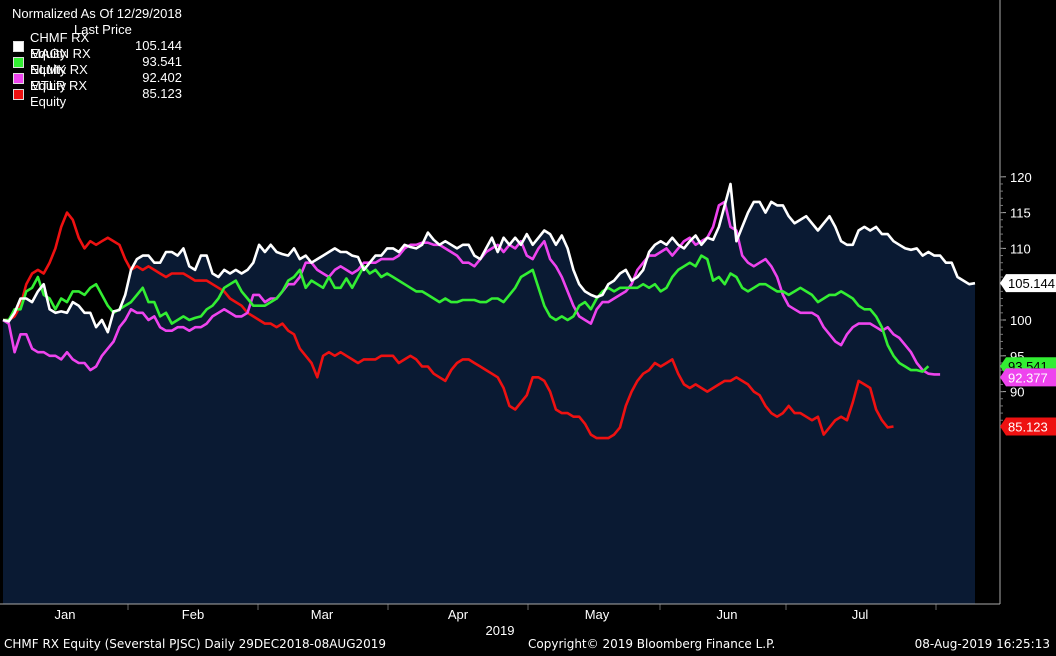  Describe the element at coordinates (1020, 213) in the screenshot. I see `y-tick-label: 115` at that location.